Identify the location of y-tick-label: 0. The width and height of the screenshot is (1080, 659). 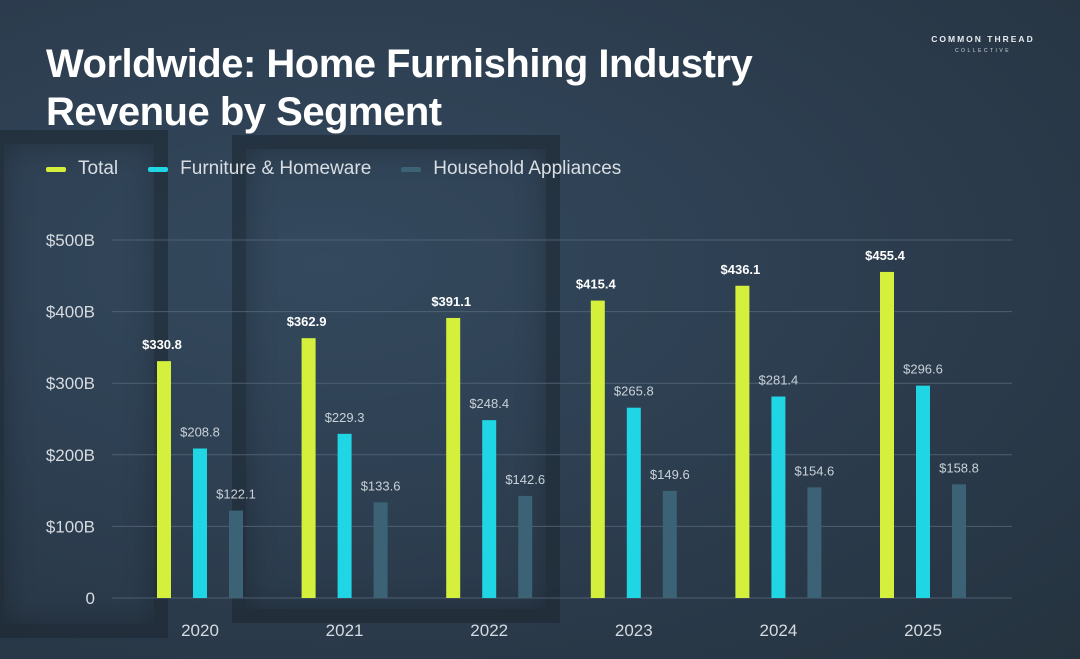
(90, 598).